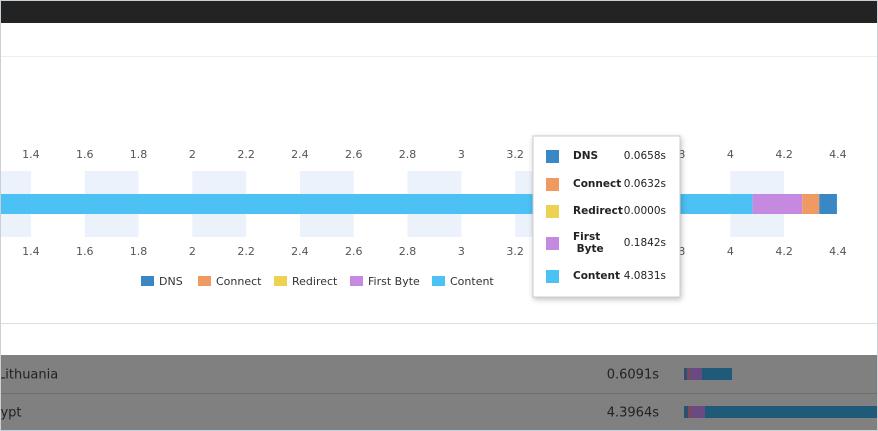 The image size is (878, 431). What do you see at coordinates (439, 11) in the screenshot?
I see `top-bar` at bounding box center [439, 11].